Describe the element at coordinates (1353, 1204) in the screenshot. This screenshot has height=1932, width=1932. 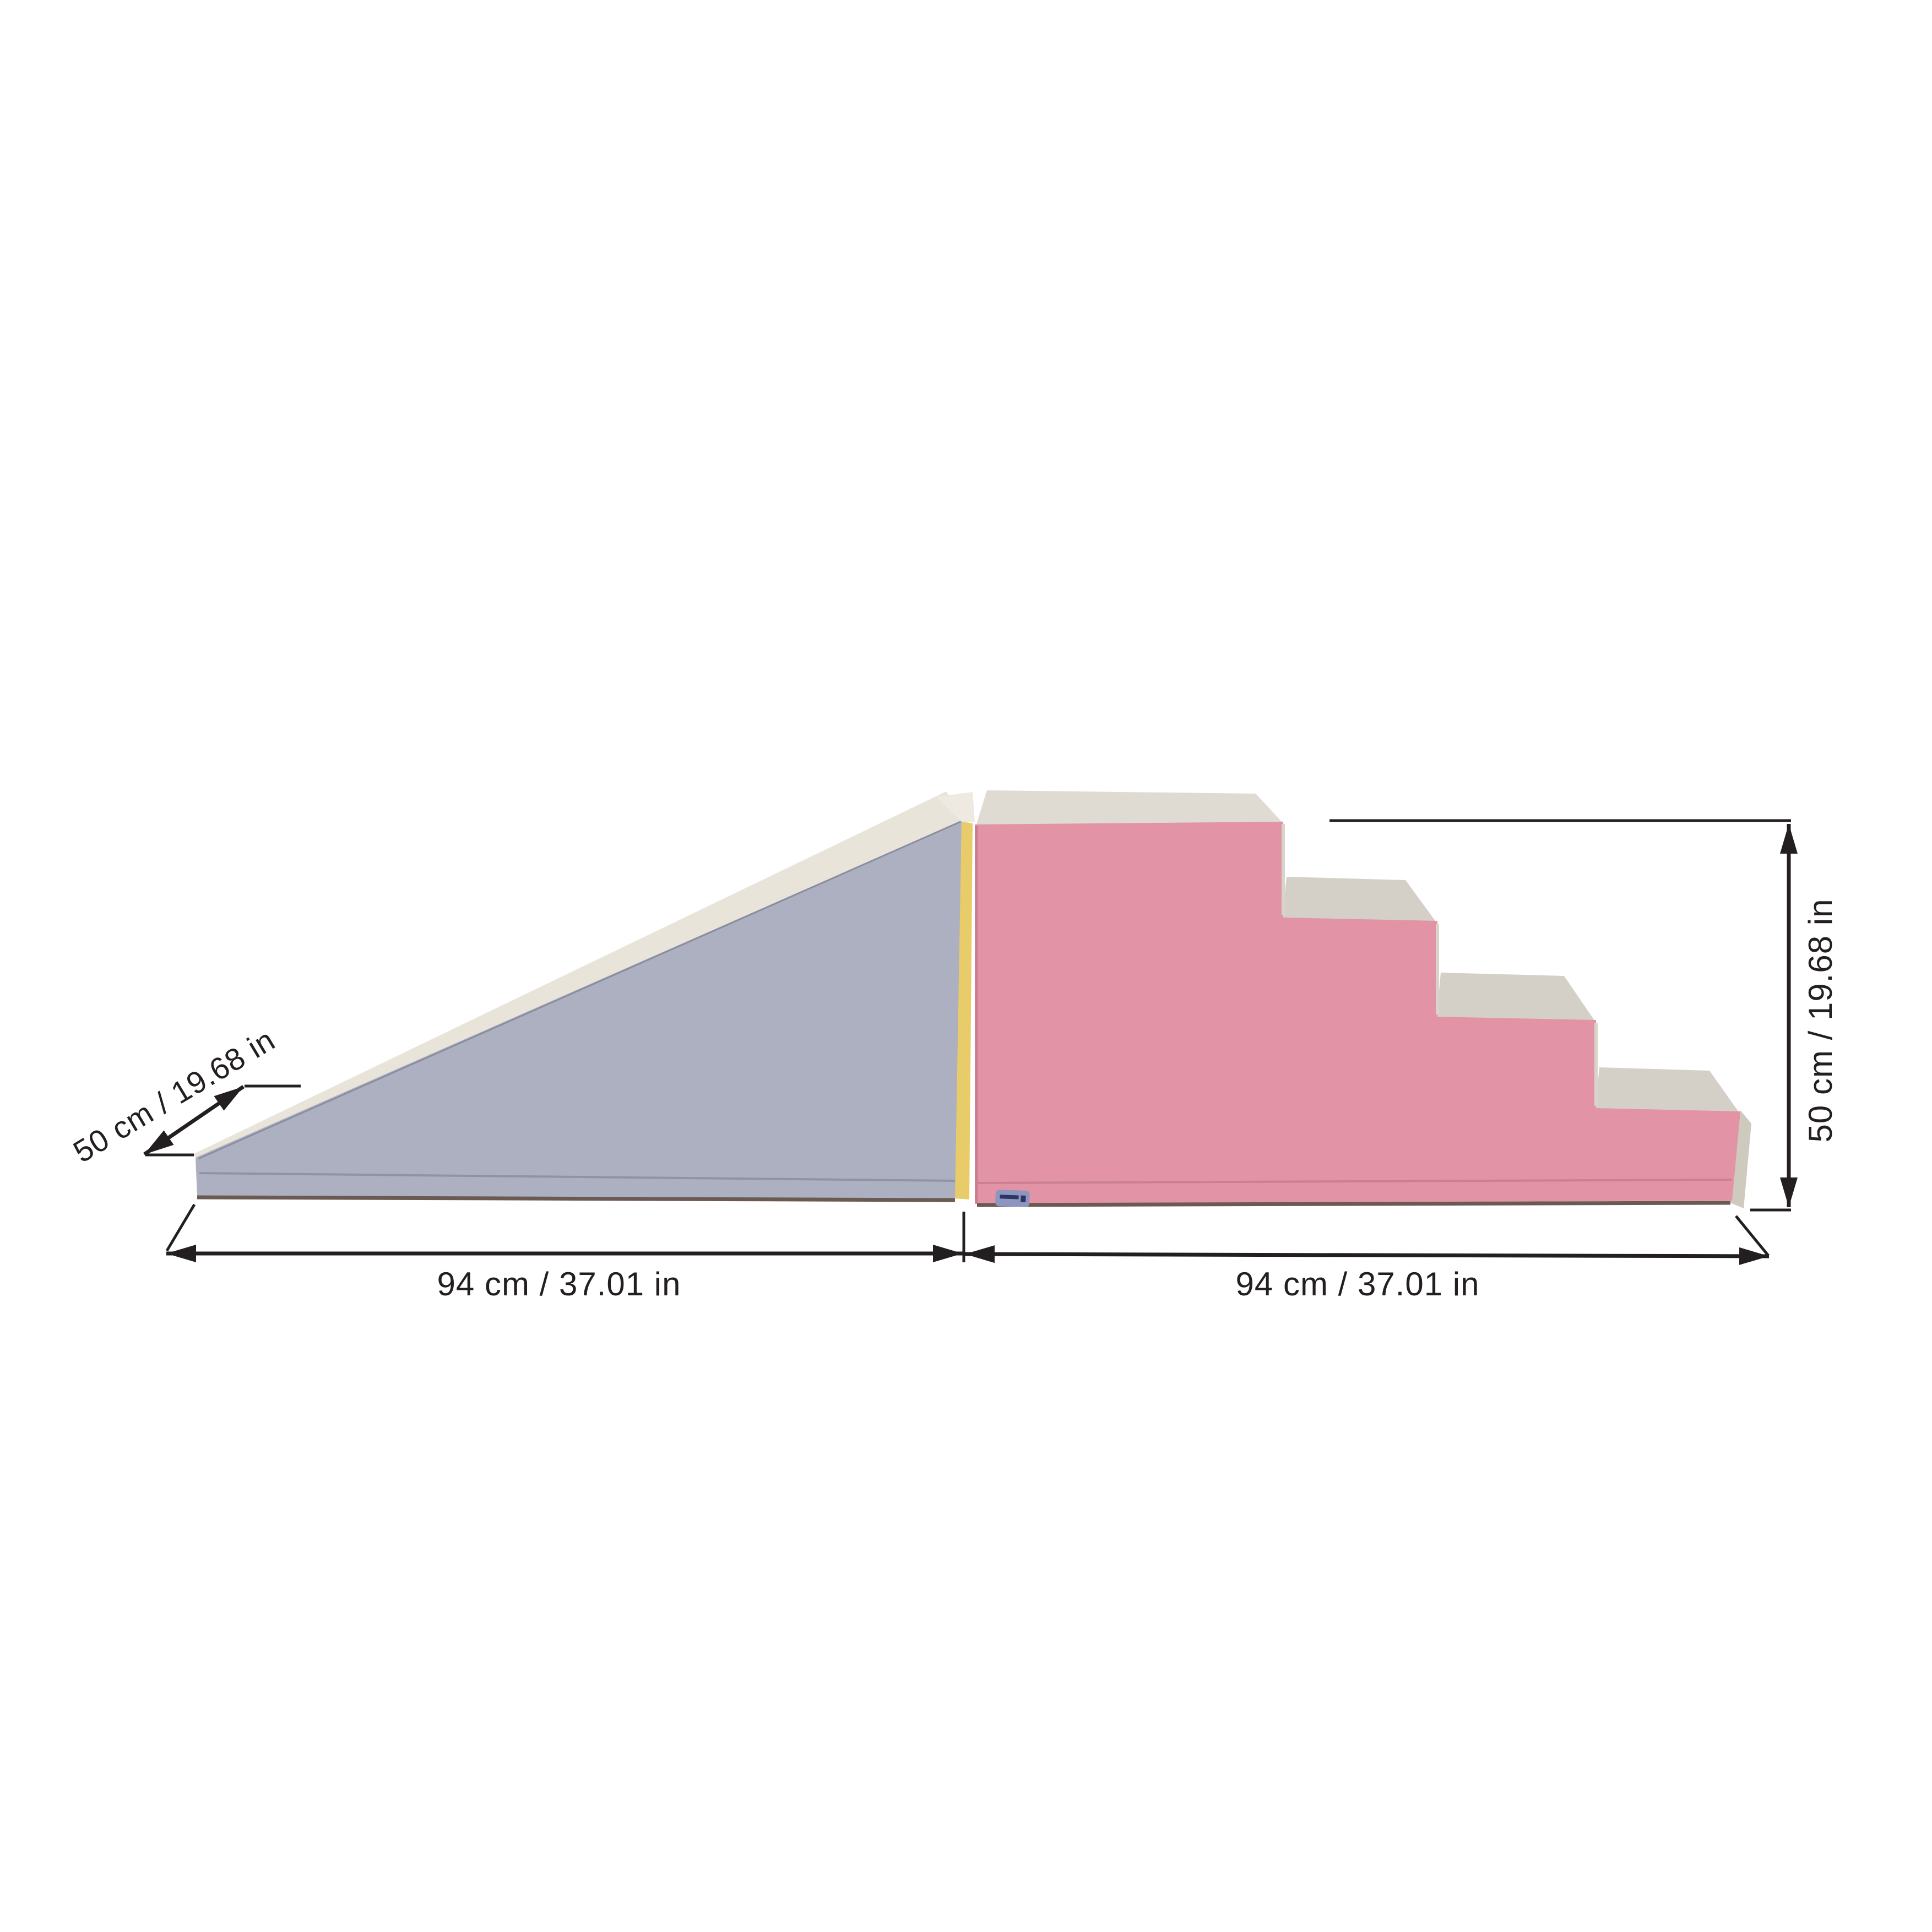
I see `steps-base-shadow` at that location.